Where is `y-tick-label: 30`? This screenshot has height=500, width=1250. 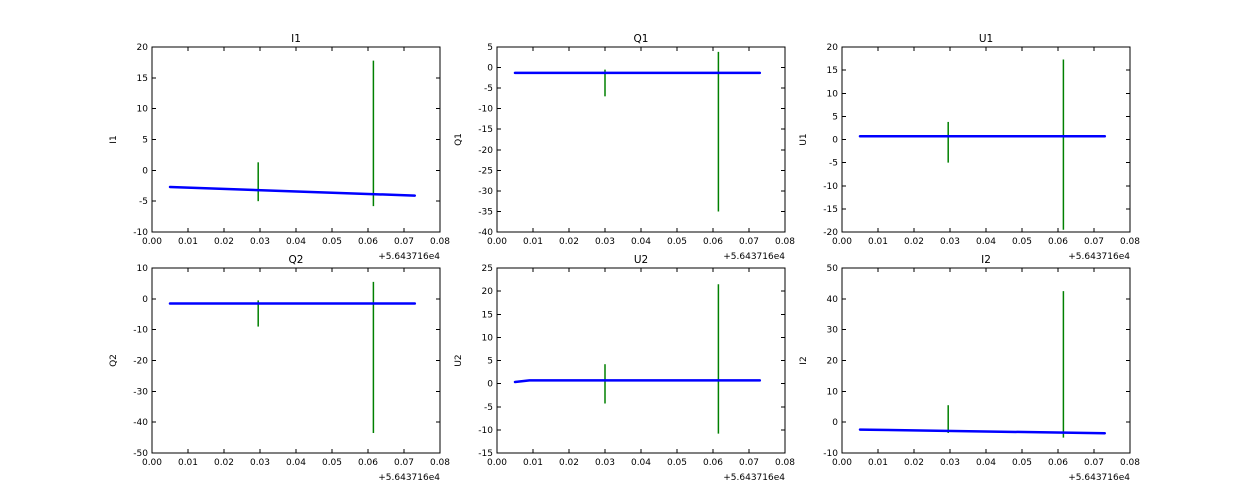 y-tick-label: 30 is located at coordinates (833, 331).